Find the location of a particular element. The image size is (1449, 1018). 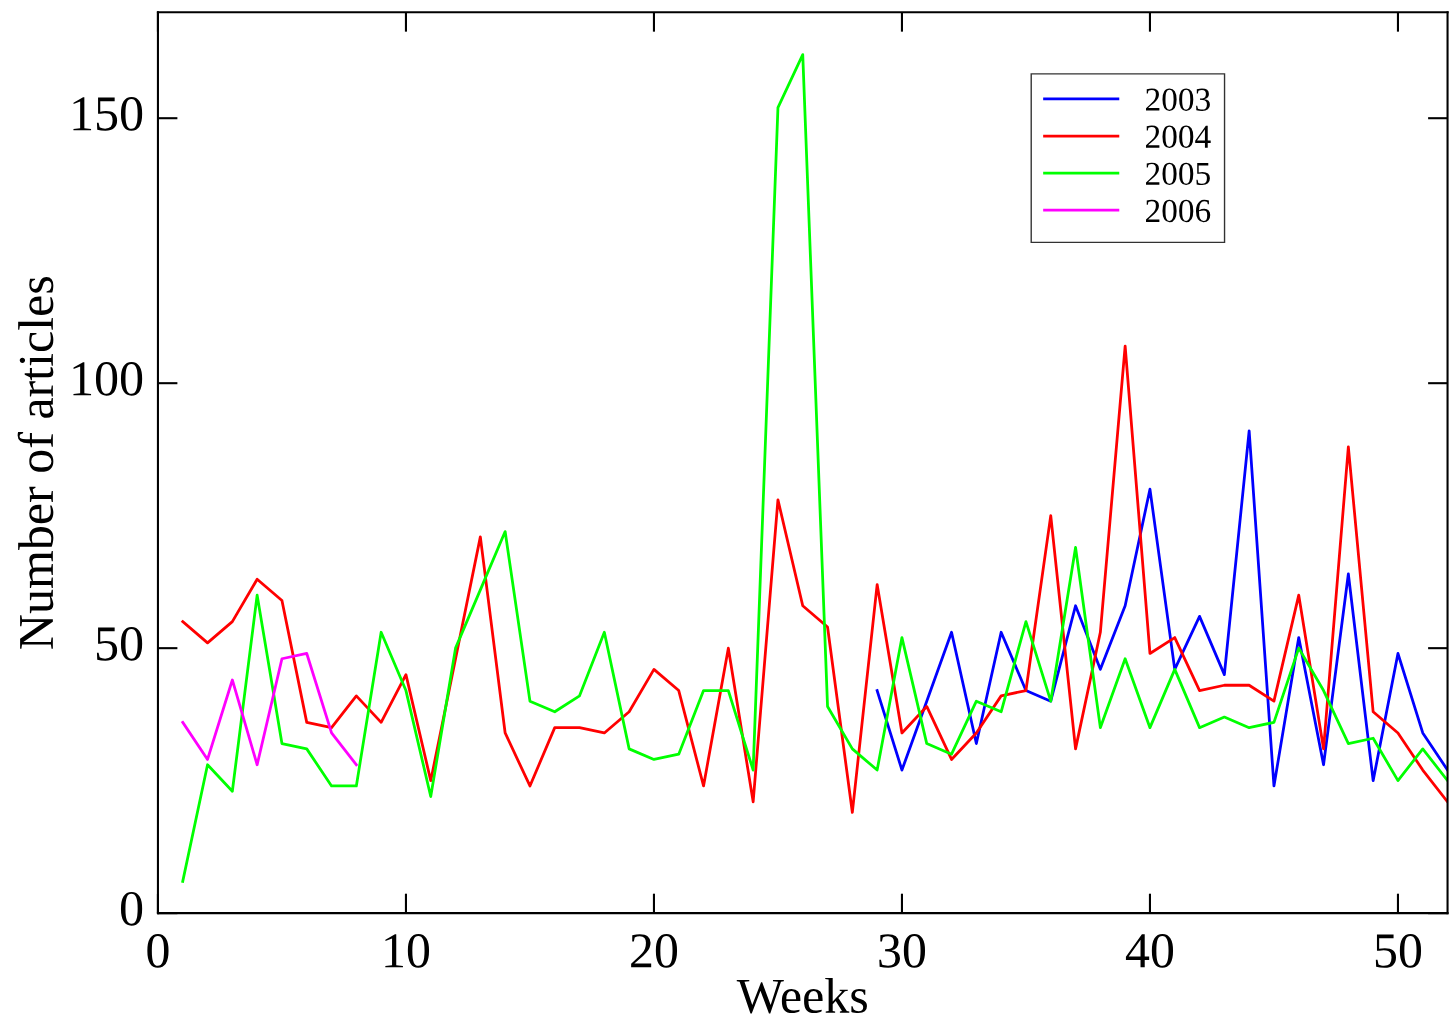

x-tick-label: 30 is located at coordinates (902, 951).